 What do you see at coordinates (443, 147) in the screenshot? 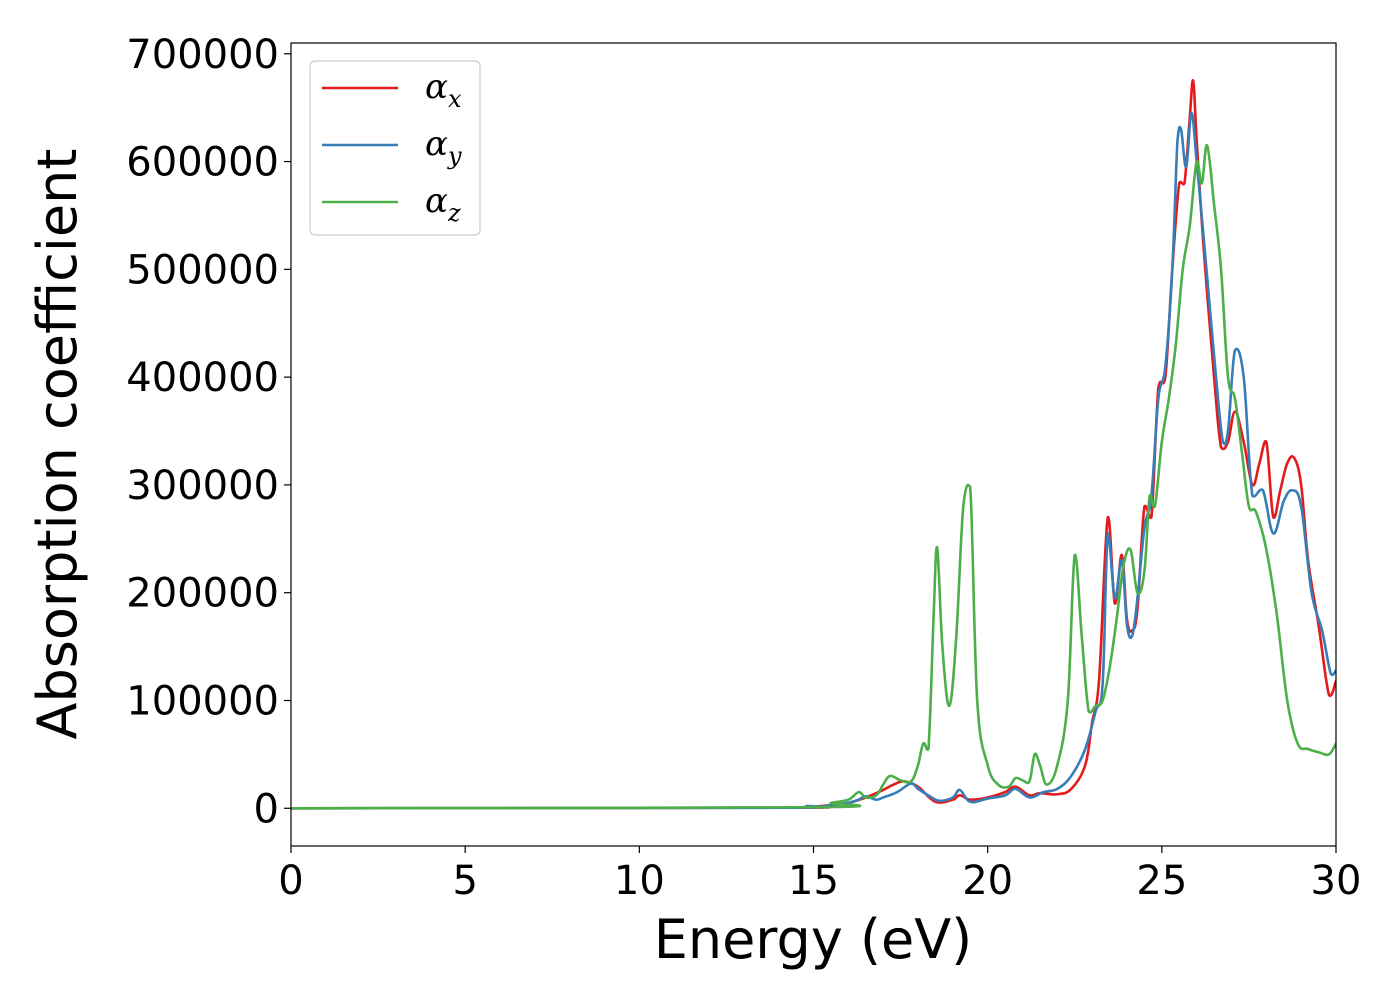
I see `legend-label-alpha-y: αy` at bounding box center [443, 147].